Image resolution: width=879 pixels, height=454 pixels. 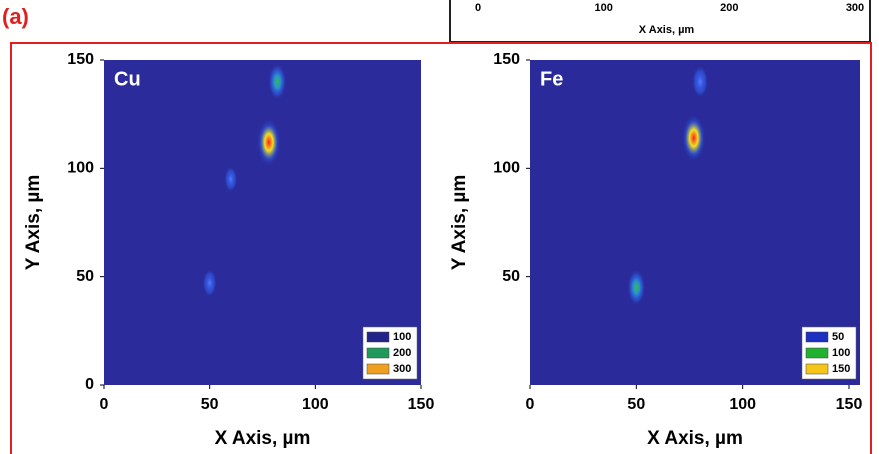 I want to click on x-tick-label: 200, so click(x=729, y=8).